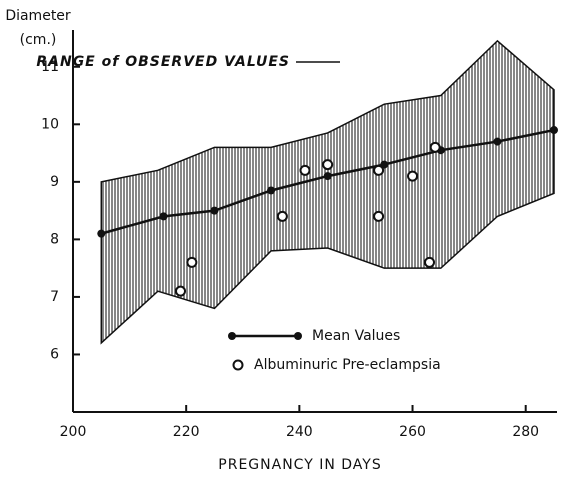  I want to click on y-tick-label: 7, so click(54, 297).